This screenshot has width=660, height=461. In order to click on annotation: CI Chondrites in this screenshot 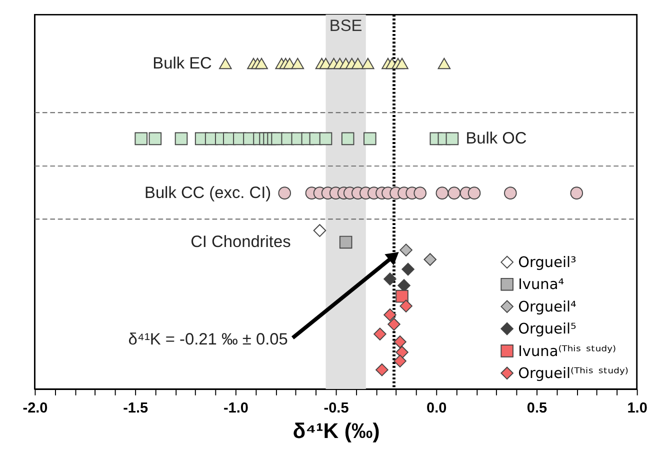, I will do `click(240, 241)`.